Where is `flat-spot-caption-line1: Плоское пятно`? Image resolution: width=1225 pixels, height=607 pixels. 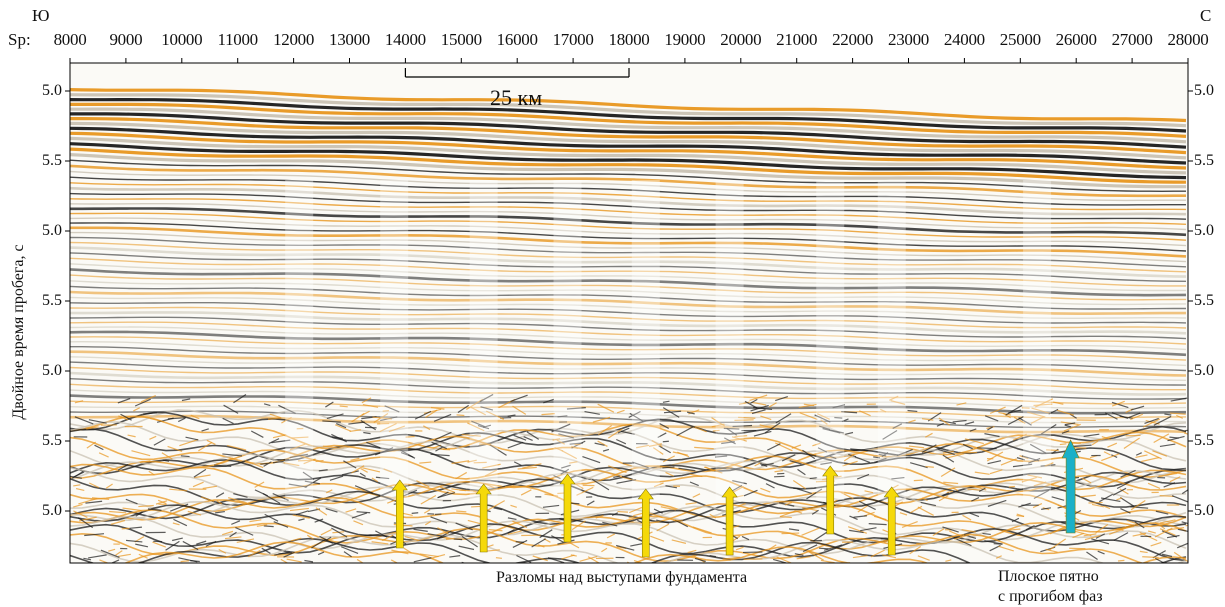
flat-spot-caption-line1: Плоское пятно is located at coordinates (1050, 577).